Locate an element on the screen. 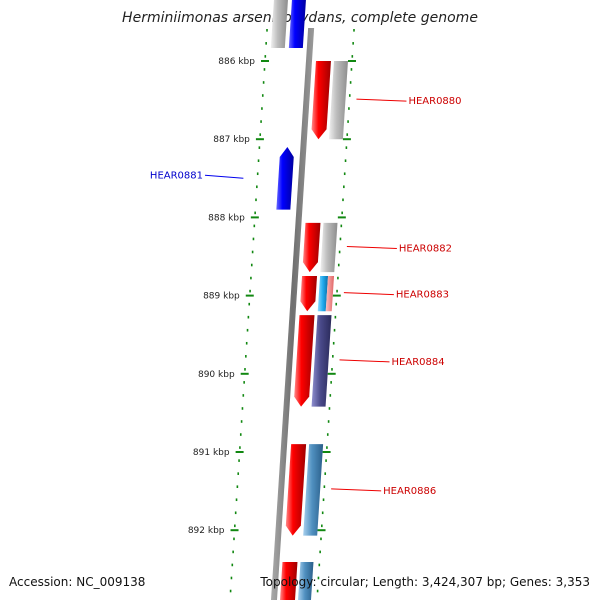  ruler-tick-label: 887 kbp is located at coordinates (231, 140).